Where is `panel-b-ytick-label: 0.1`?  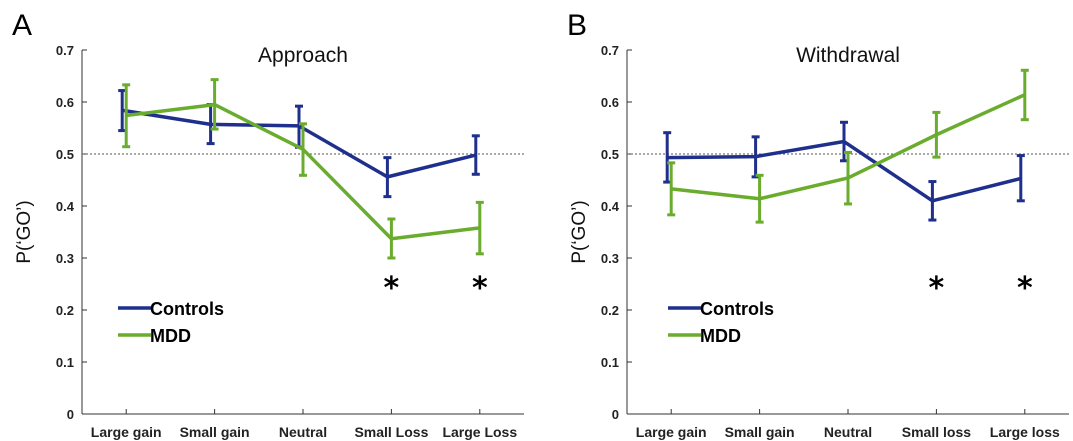
panel-b-ytick-label: 0.1 is located at coordinates (610, 362).